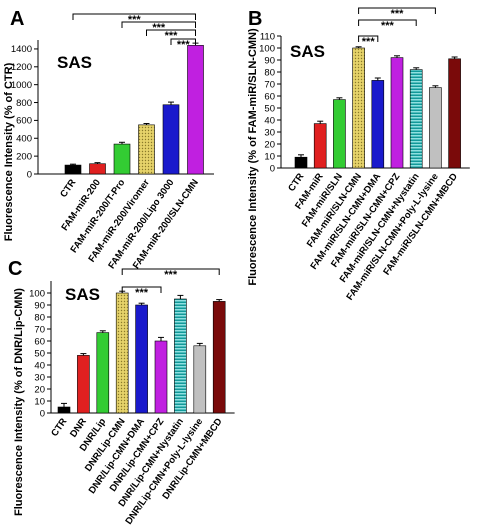 The height and width of the screenshot is (526, 477). What do you see at coordinates (15, 269) in the screenshot?
I see `panel-label: C` at bounding box center [15, 269].